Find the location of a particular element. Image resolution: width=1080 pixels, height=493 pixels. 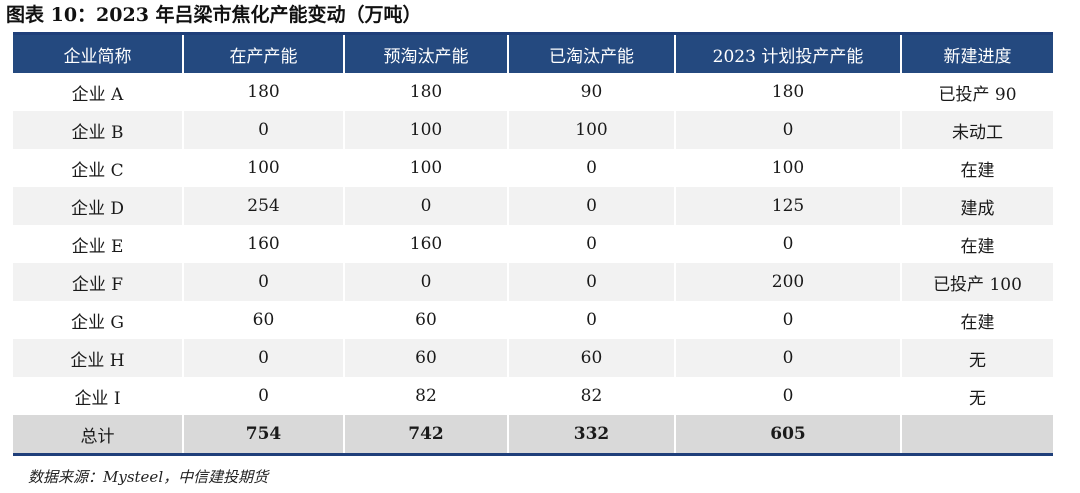

table-row: 企业 H 0 60 60 0 无 is located at coordinates (533, 358).